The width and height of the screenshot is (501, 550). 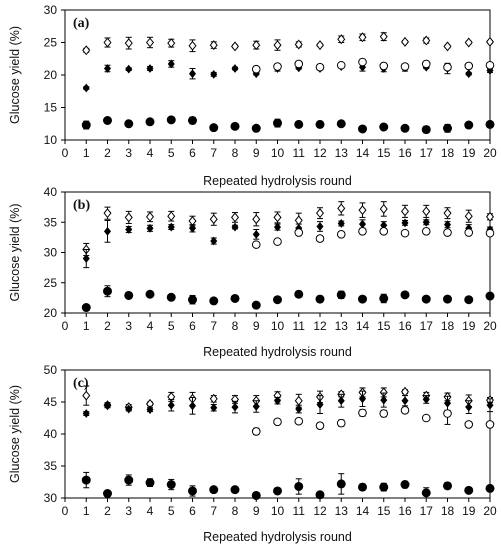 I want to click on panel-label: (c), so click(x=81, y=383).